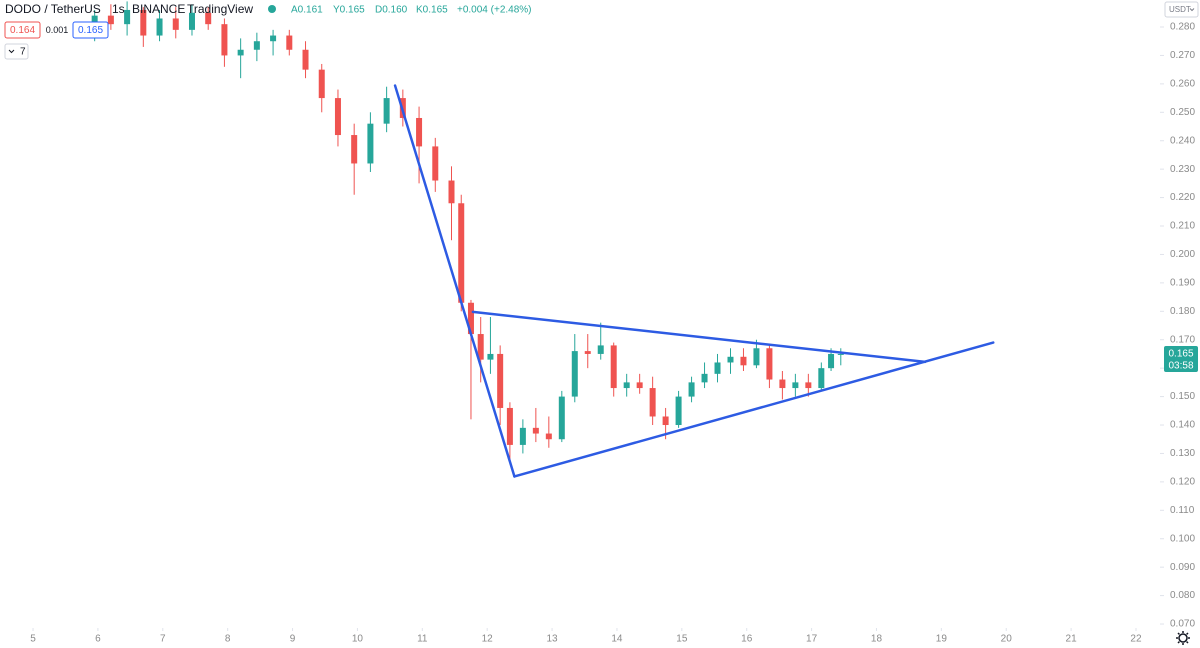  What do you see at coordinates (1182, 595) in the screenshot?
I see `y-tick-label: 0.080` at bounding box center [1182, 595].